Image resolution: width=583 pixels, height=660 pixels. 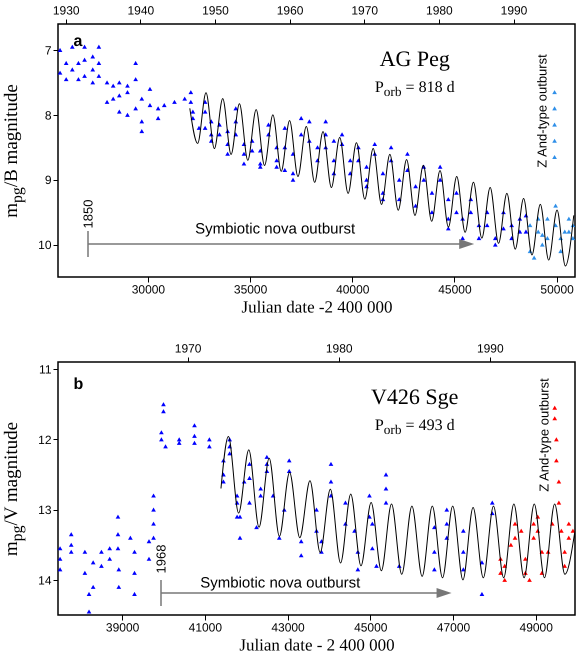 What do you see at coordinates (123, 627) in the screenshot?
I see `x-tick-label: 39000` at bounding box center [123, 627].